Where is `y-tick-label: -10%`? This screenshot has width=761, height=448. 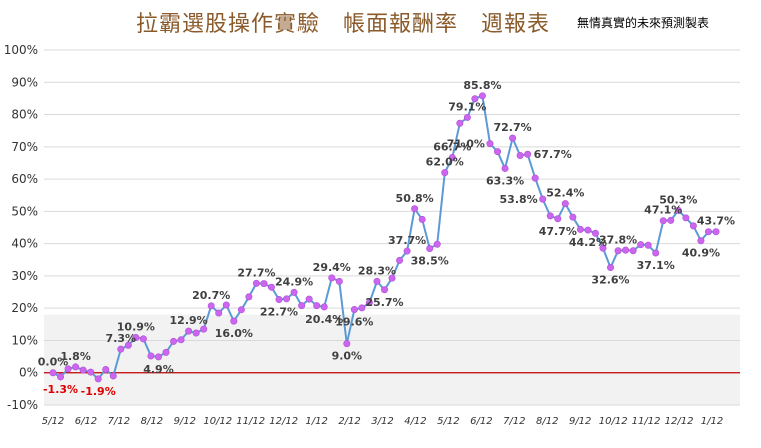
y-tick-label: -10% is located at coordinates (22, 405).